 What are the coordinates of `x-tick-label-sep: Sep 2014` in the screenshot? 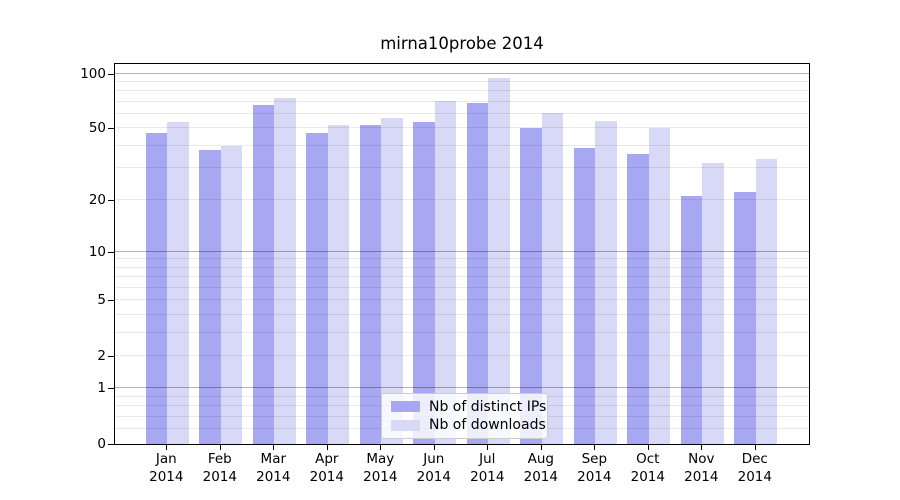 It's located at (594, 468).